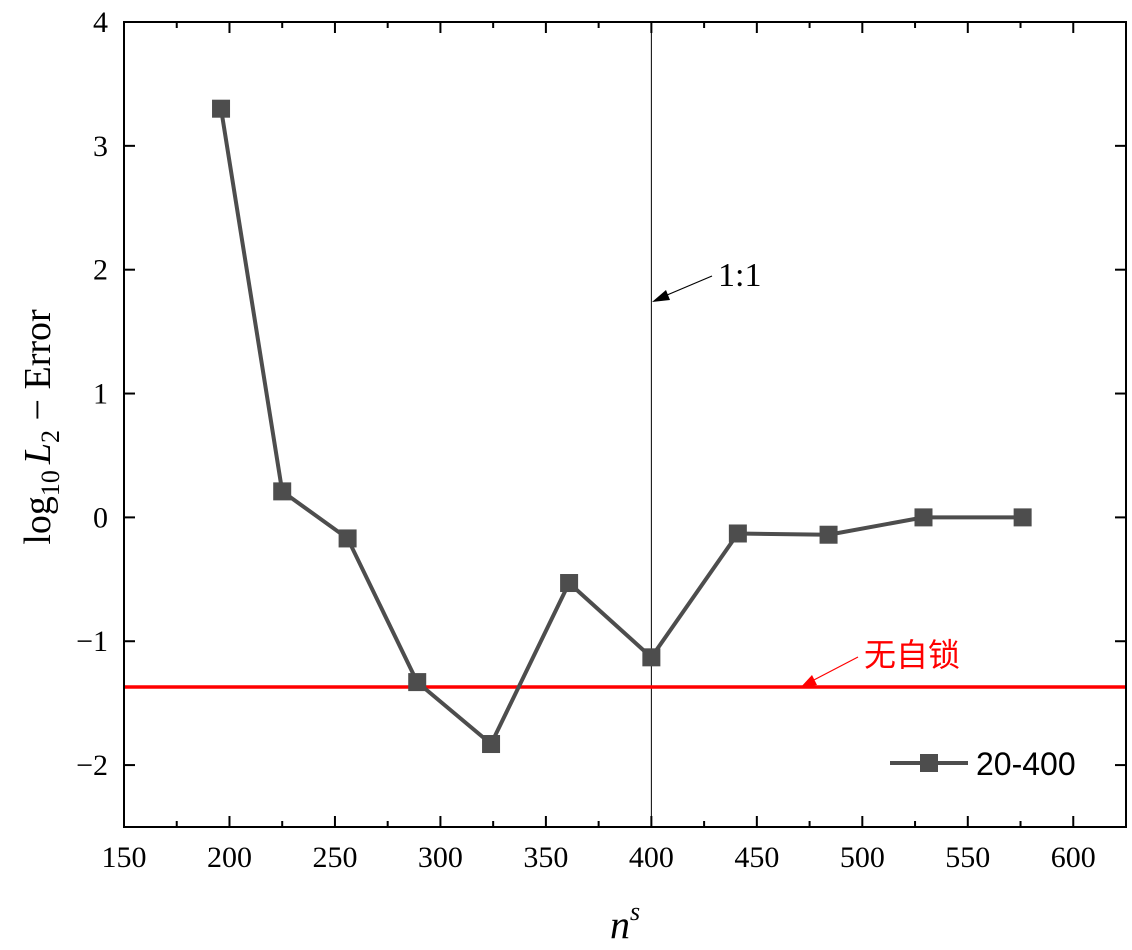 The height and width of the screenshot is (950, 1132). I want to click on annotation-red-line: 无自锁, so click(880, 662).